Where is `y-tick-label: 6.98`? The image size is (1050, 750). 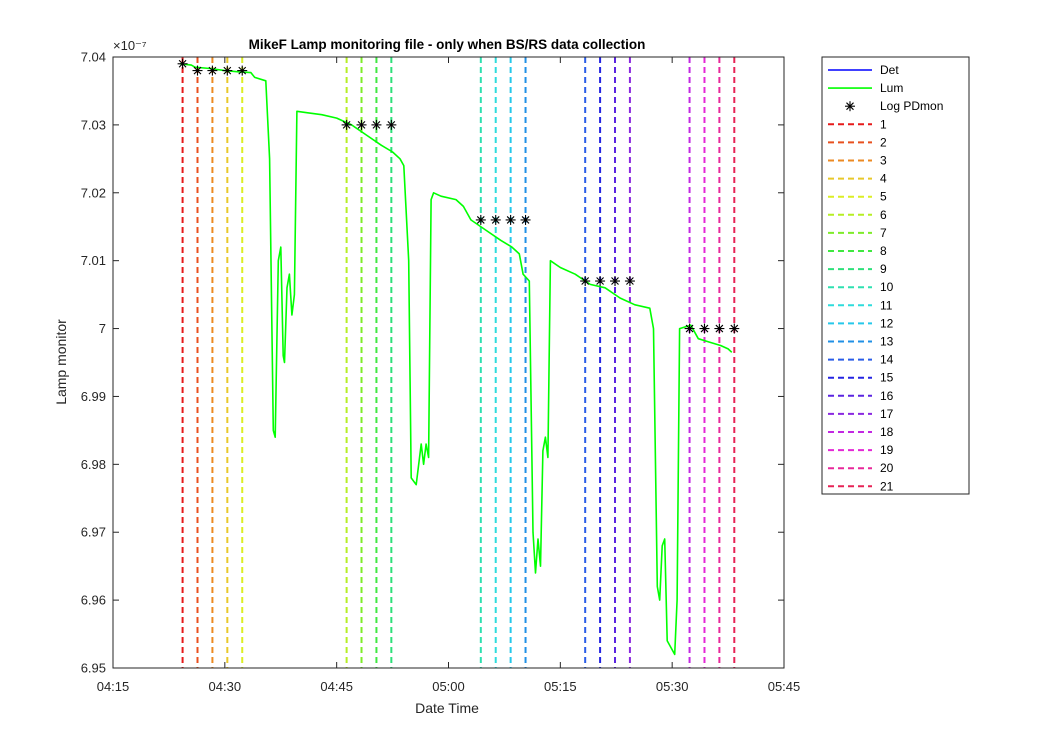
y-tick-label: 6.98 is located at coordinates (93, 464).